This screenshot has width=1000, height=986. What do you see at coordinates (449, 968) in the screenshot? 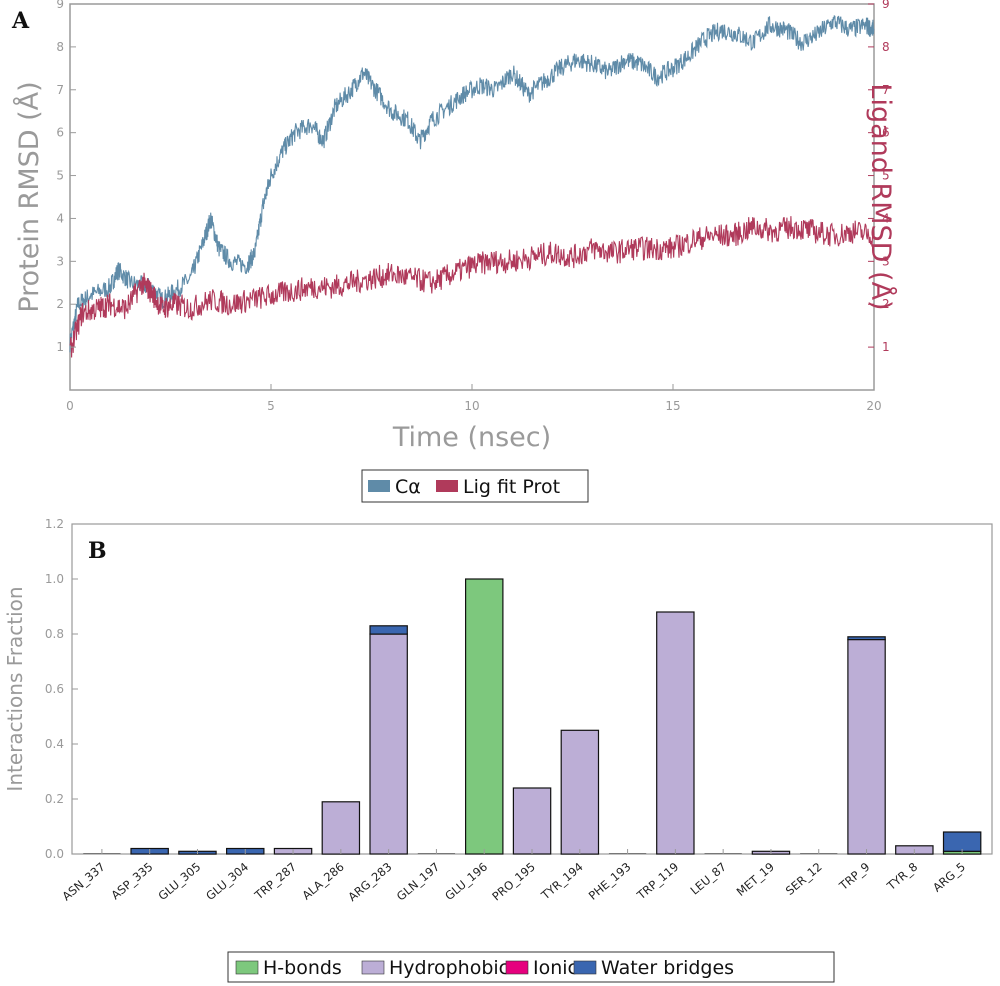
I see `legend-label-hydrophobic: Hydrophobic` at bounding box center [449, 968].